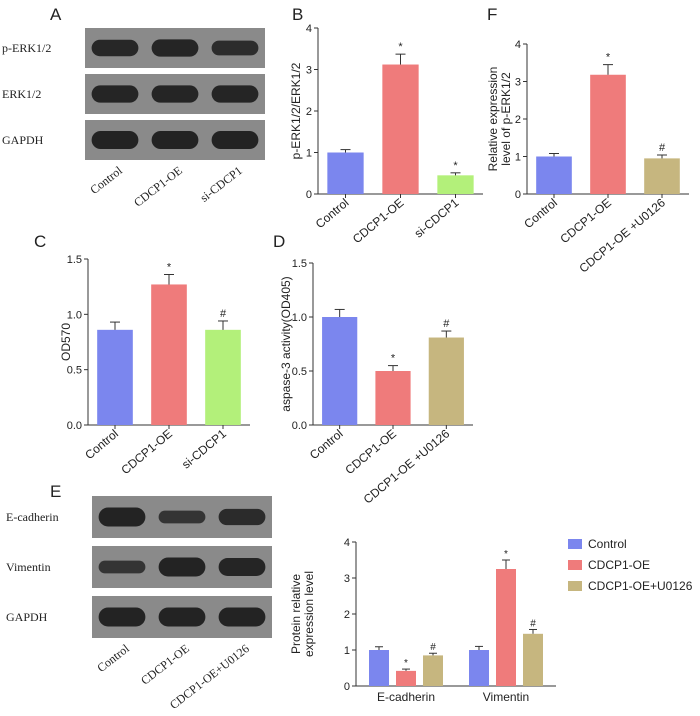 Image resolution: width=700 pixels, height=716 pixels. I want to click on y-axis-label: OD570, so click(66, 342).